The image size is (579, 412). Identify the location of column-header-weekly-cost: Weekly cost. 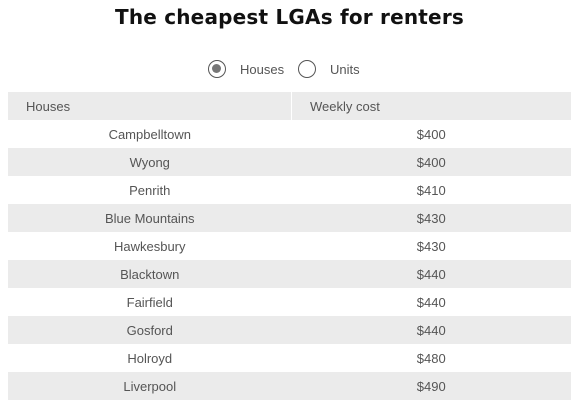
(345, 106).